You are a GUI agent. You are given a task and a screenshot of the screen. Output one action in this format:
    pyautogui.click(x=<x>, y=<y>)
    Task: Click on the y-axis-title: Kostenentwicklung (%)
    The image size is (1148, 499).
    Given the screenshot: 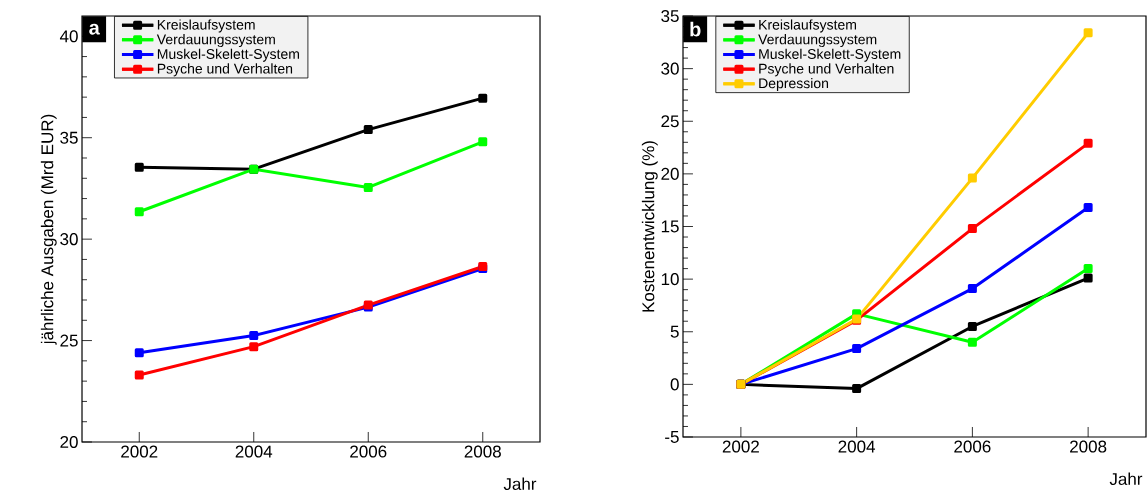 What is the action you would take?
    pyautogui.click(x=649, y=226)
    